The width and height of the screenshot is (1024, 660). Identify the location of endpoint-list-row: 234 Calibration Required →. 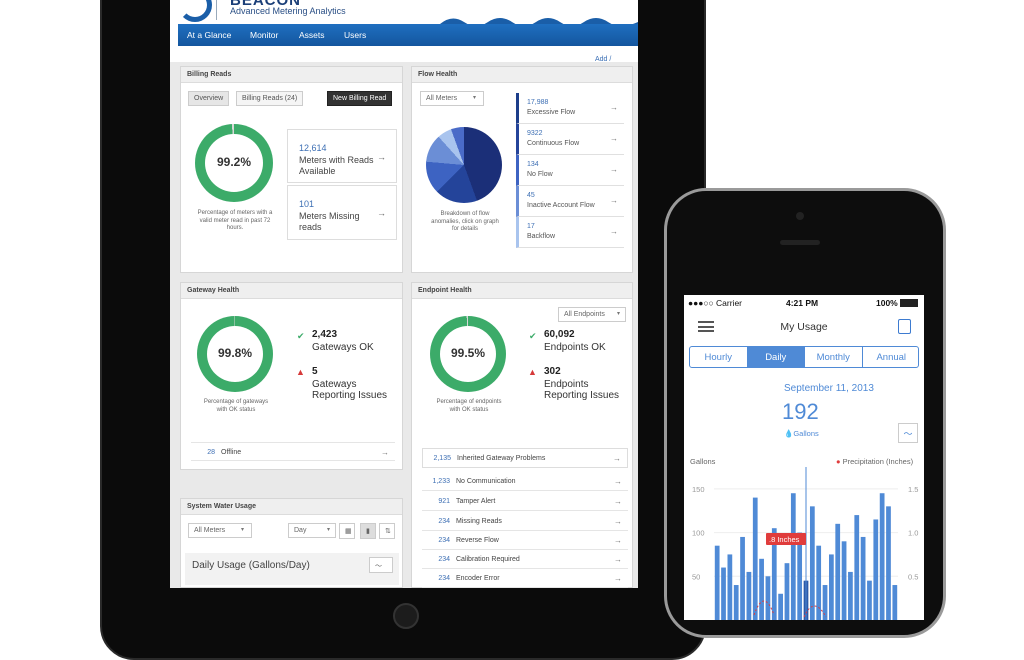
(525, 559).